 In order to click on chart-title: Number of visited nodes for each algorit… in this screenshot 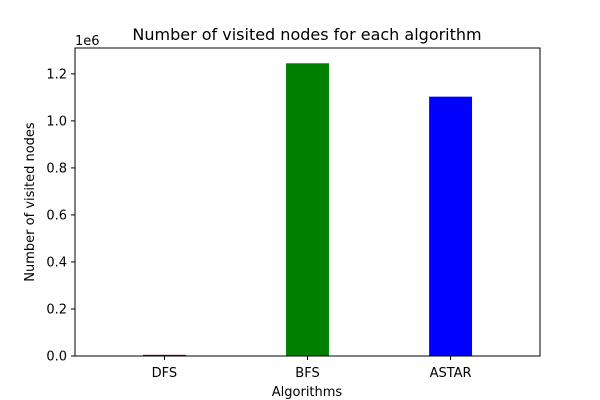, I will do `click(306, 34)`.